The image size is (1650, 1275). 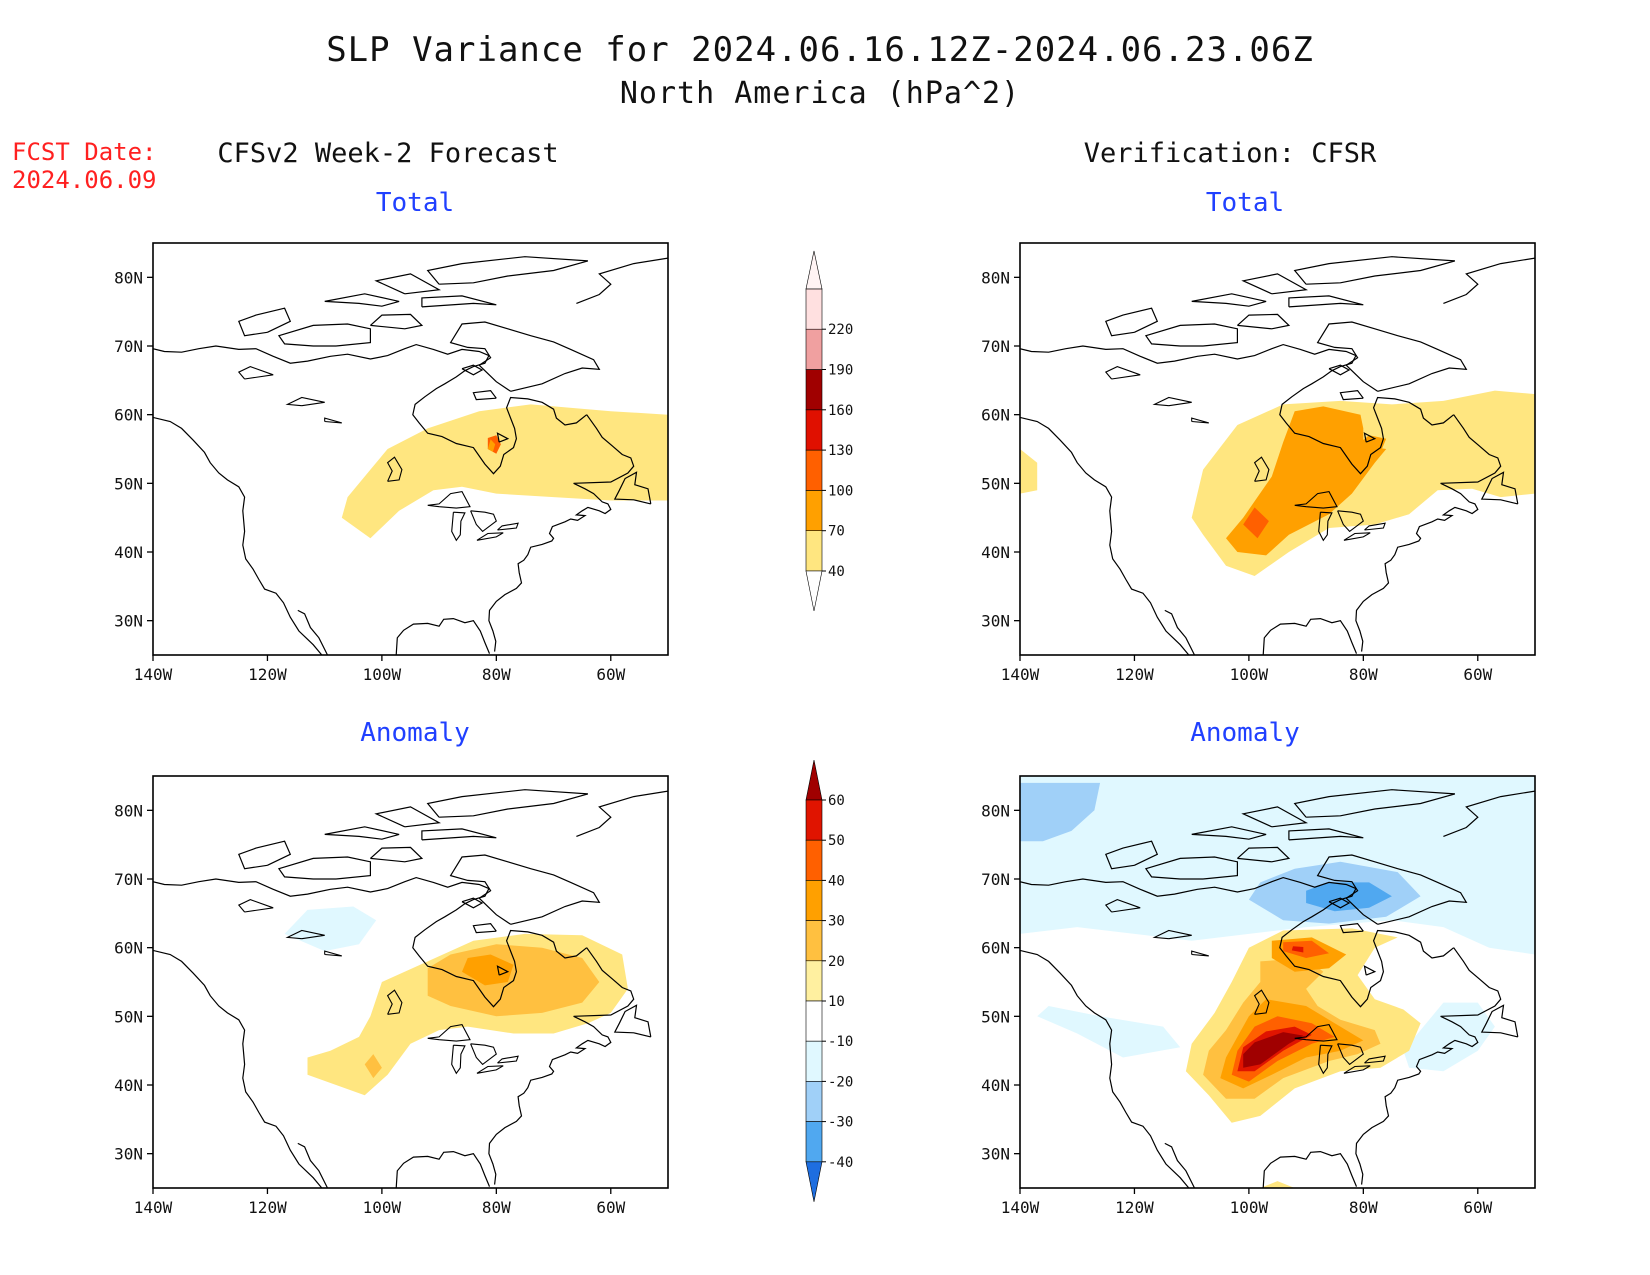 I want to click on map-panel-fcst_anom: 80N 70N 60N 50N 40N 30N 140W 120W 100W 80W 60W, so click(x=391, y=996).